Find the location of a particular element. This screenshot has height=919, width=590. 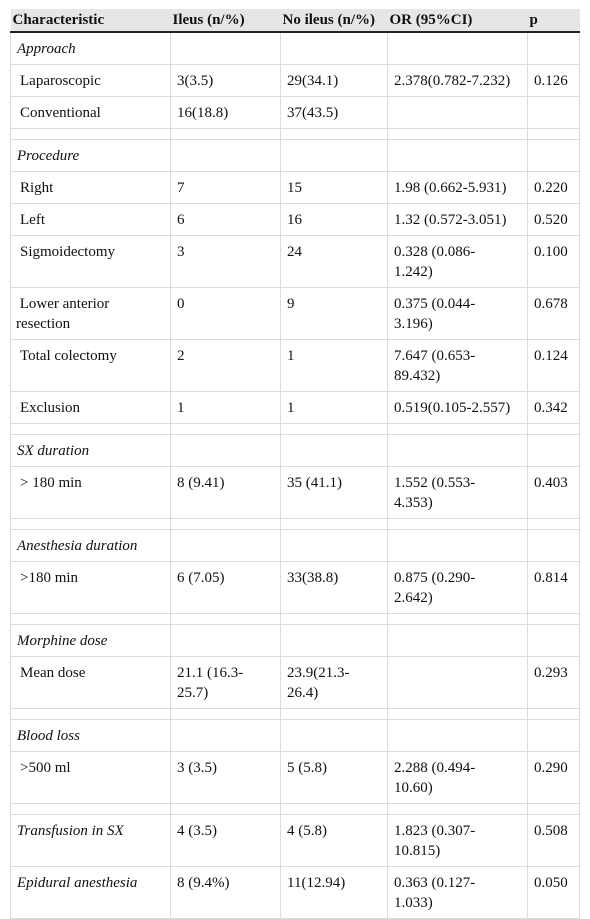

or-line-1: 1.552 (0.553- is located at coordinates (435, 483).